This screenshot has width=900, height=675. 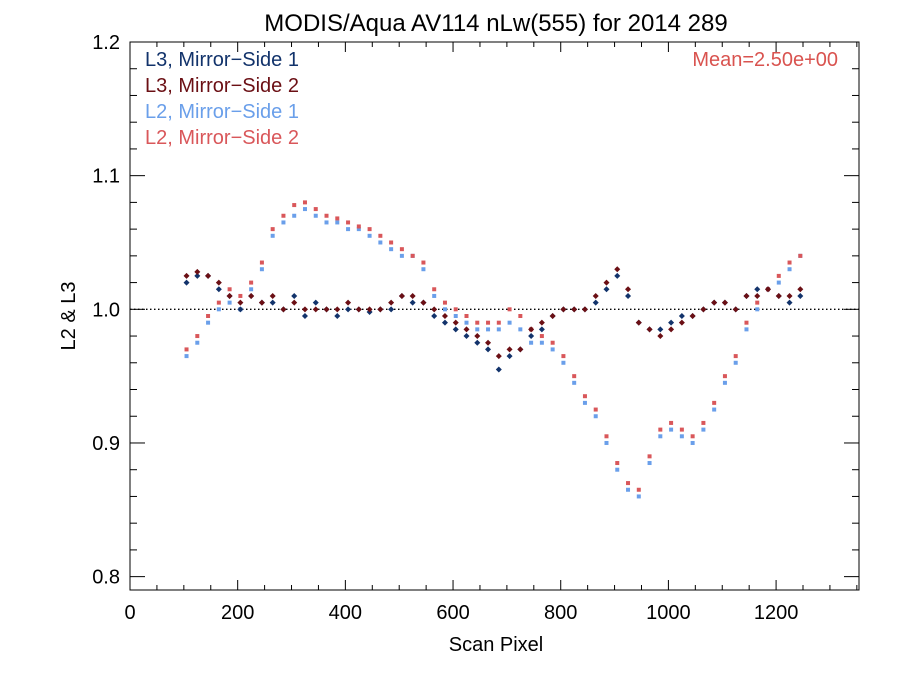 I want to click on y-tick-label: 0.8, so click(x=106, y=578).